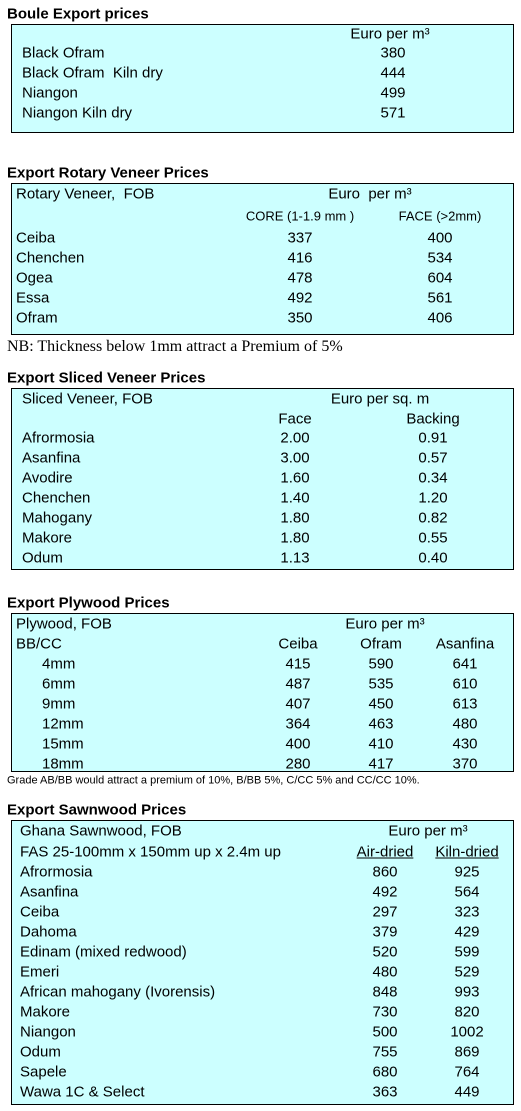  Describe the element at coordinates (385, 1072) in the screenshot. I see `price-cell: 680` at that location.